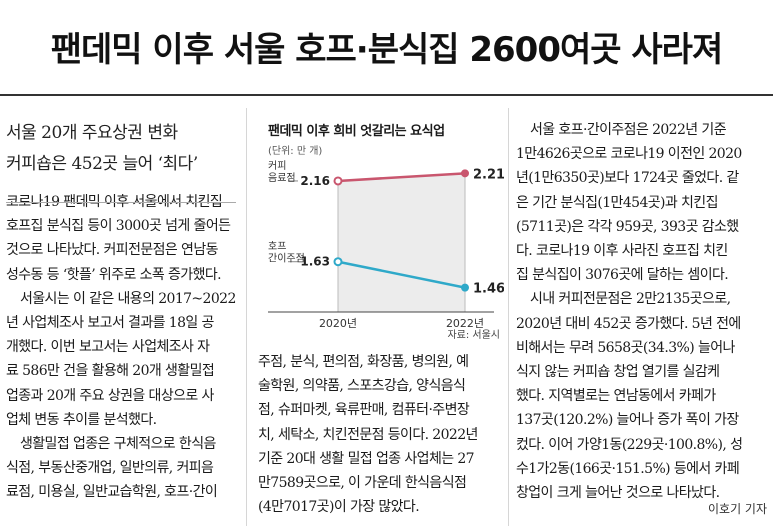 This screenshot has height=526, width=773. Describe the element at coordinates (362, 386) in the screenshot. I see `text-line: 술학원, 의약품, 스포츠강습, 양식음식` at that location.